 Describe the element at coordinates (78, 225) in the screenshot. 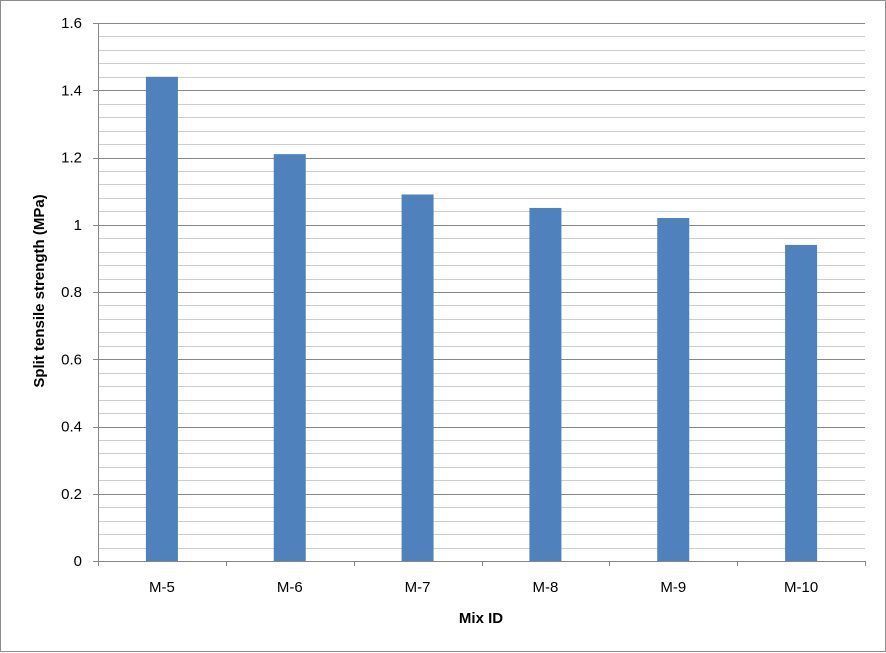

I see `y-tick-label: 1` at that location.